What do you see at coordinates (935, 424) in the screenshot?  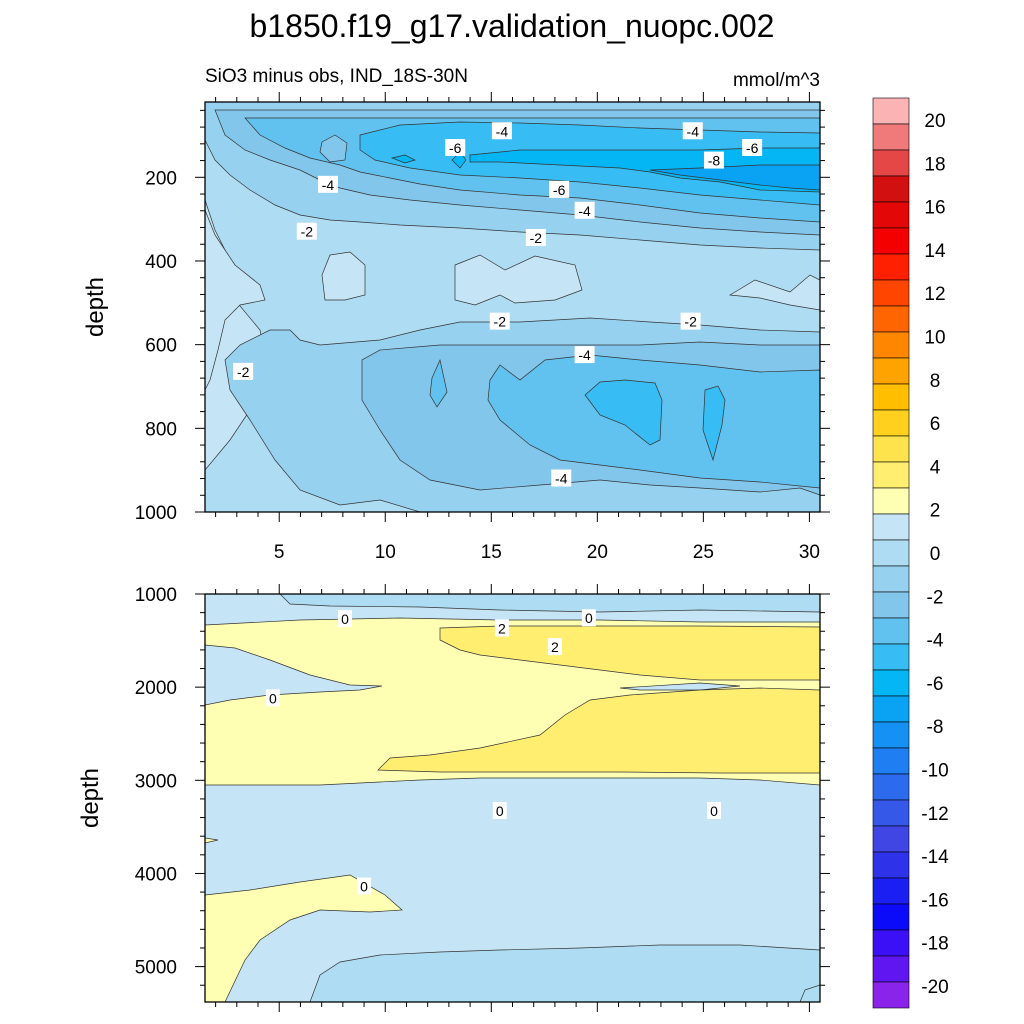 I see `colorbar-label: 6` at bounding box center [935, 424].